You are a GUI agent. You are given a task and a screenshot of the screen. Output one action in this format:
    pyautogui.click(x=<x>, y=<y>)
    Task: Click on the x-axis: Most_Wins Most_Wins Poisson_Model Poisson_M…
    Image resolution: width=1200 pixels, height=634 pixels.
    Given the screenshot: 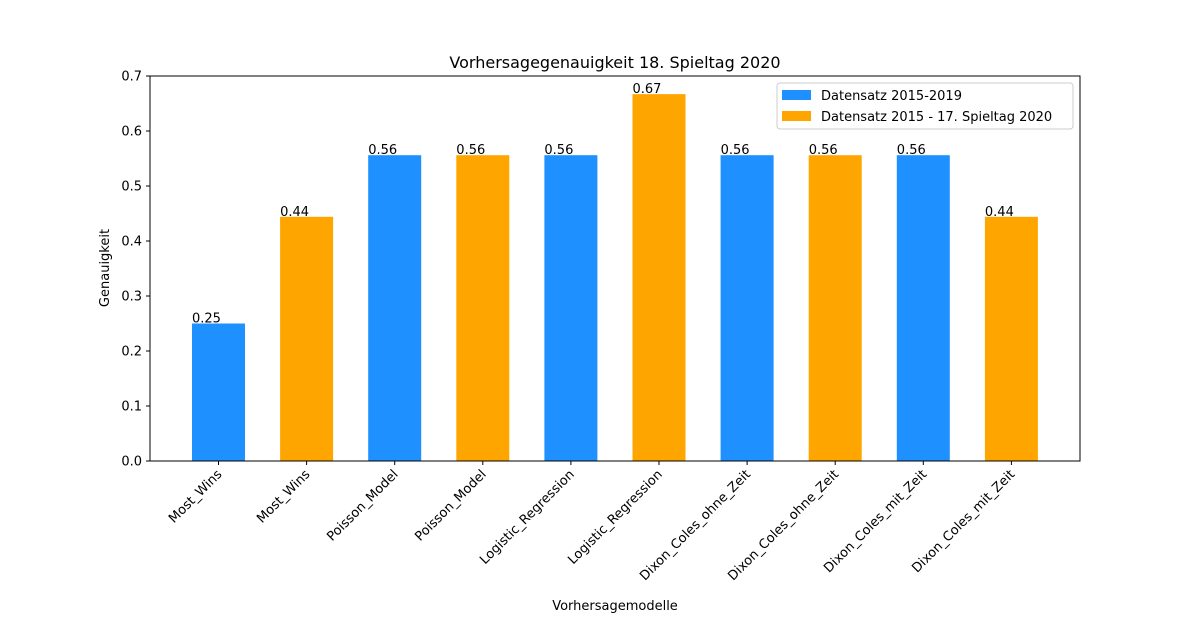 What is the action you would take?
    pyautogui.click(x=592, y=522)
    